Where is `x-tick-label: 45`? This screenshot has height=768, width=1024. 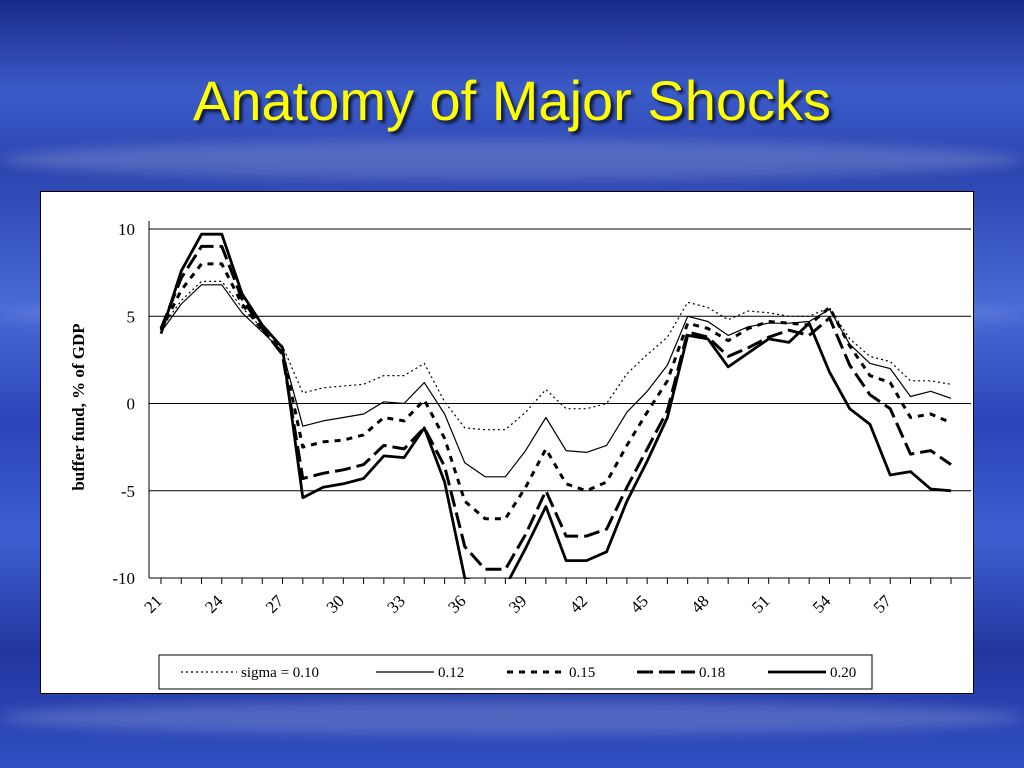 x-tick-label: 45 is located at coordinates (639, 603).